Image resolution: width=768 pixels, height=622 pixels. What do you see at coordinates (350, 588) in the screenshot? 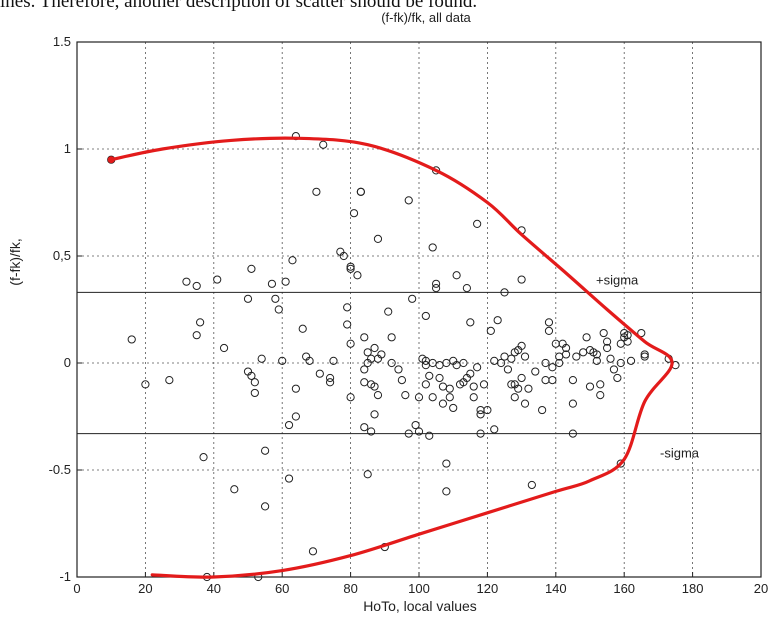
I see `x-tick-label: 80` at bounding box center [350, 588].